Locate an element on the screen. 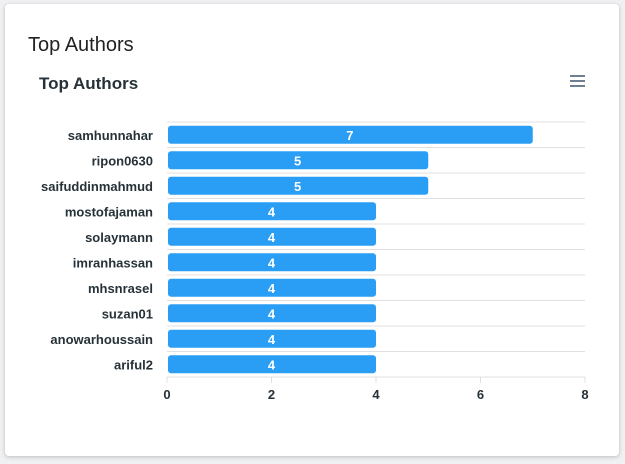  x-tick-label: 6 is located at coordinates (480, 394).